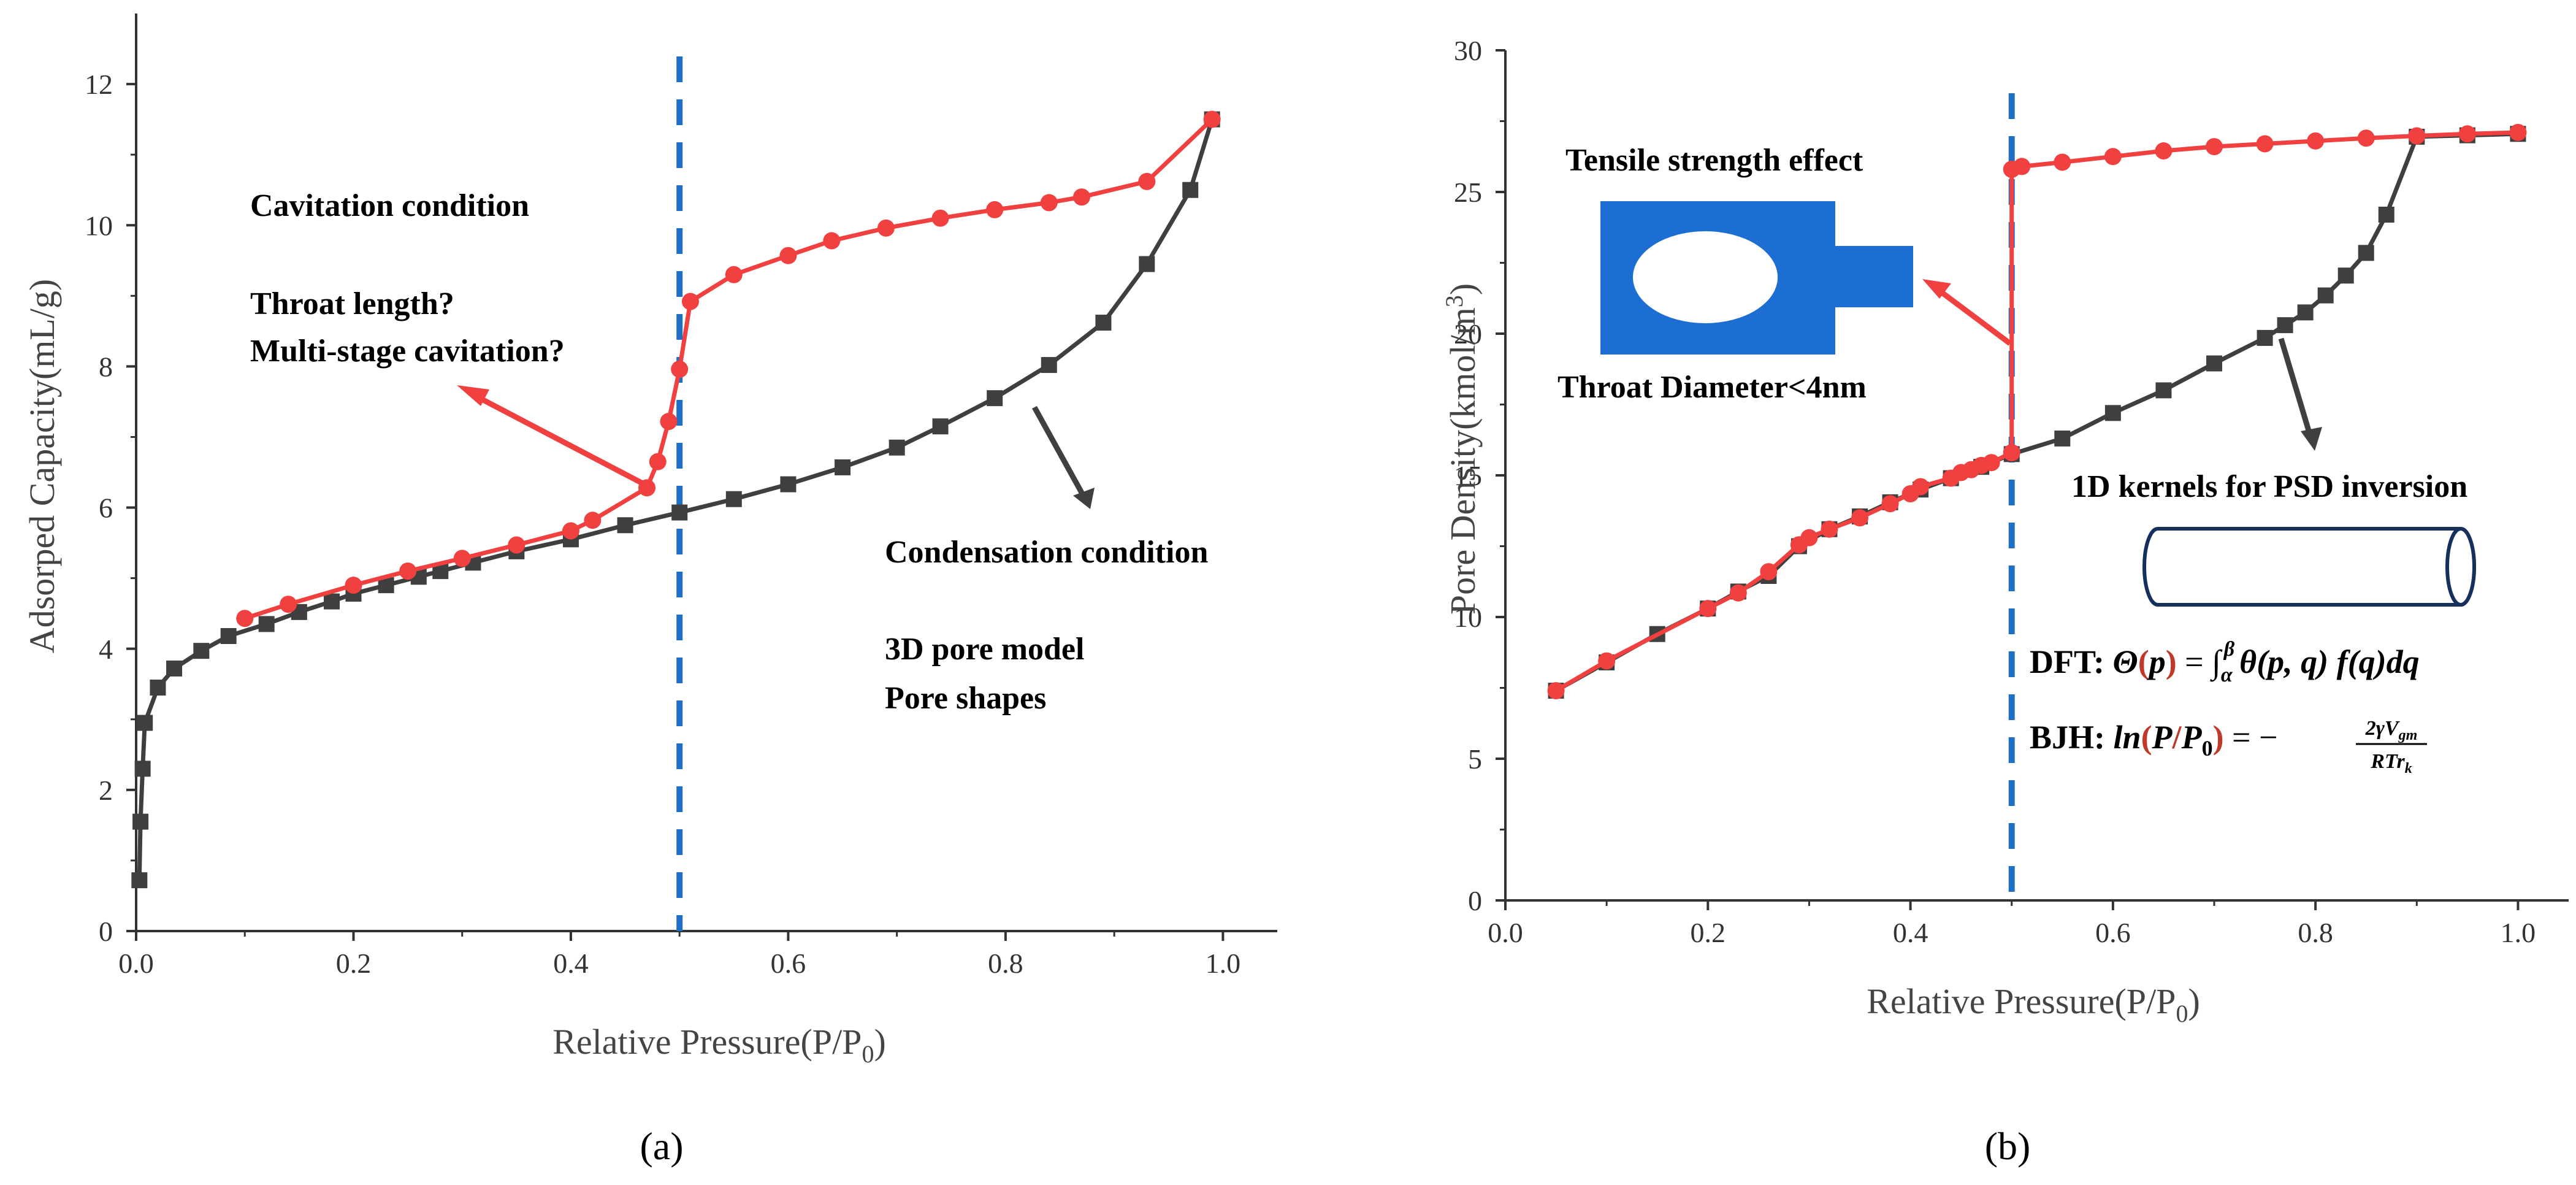 This screenshot has width=2576, height=1185. I want to click on y-tick-label: 2, so click(106, 790).